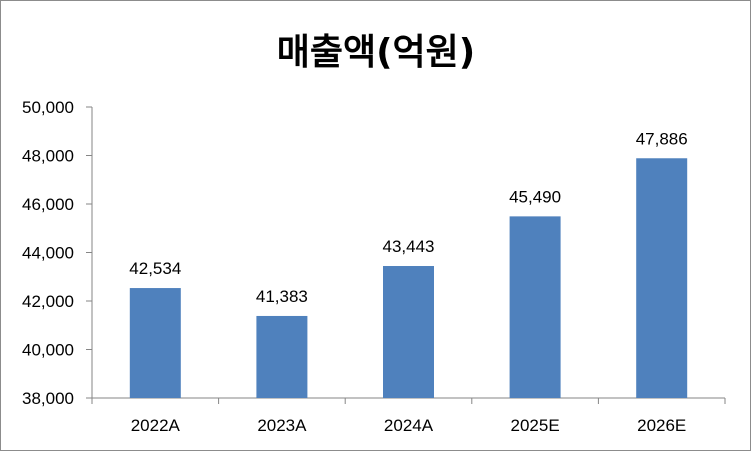 This screenshot has width=751, height=451. Describe the element at coordinates (376, 52) in the screenshot. I see `chart-title: 매출액(억원)` at that location.